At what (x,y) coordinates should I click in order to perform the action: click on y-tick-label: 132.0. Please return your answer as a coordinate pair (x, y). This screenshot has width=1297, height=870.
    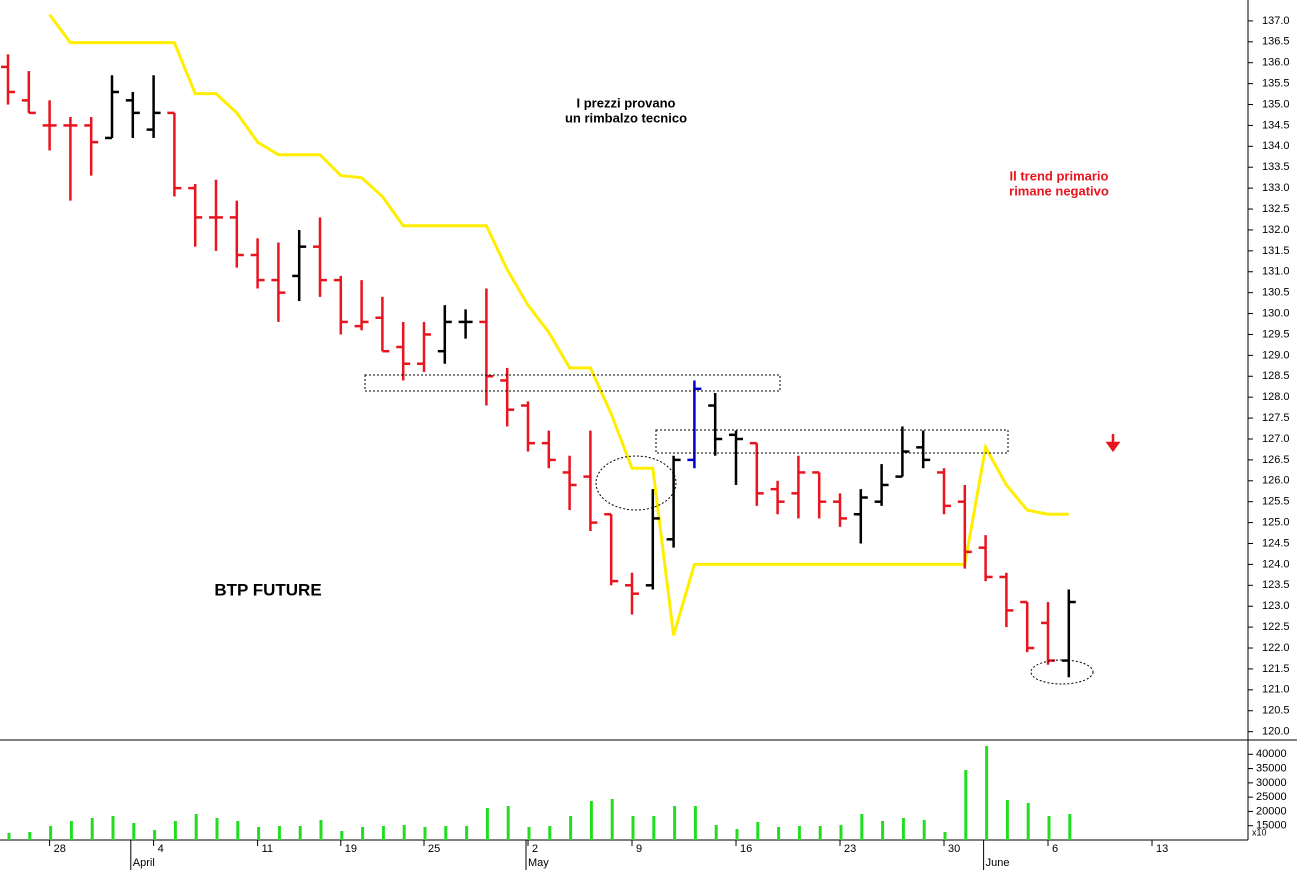
    Looking at the image, I should click on (1276, 230).